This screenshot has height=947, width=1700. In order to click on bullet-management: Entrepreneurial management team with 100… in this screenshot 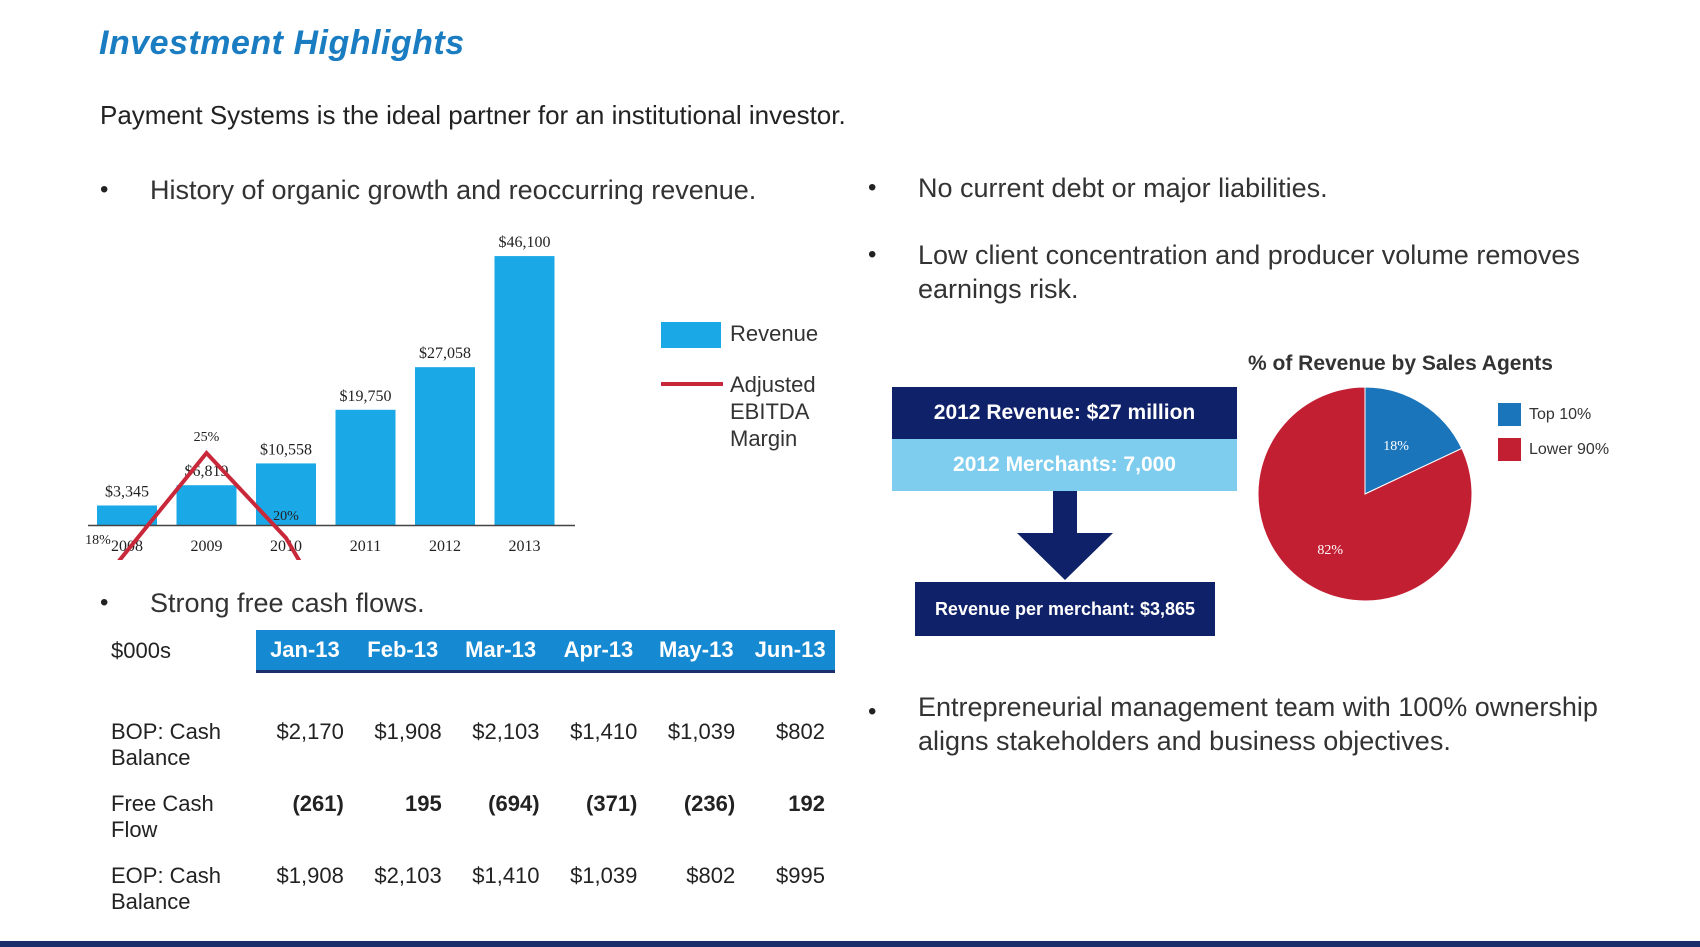, I will do `click(1258, 724)`.